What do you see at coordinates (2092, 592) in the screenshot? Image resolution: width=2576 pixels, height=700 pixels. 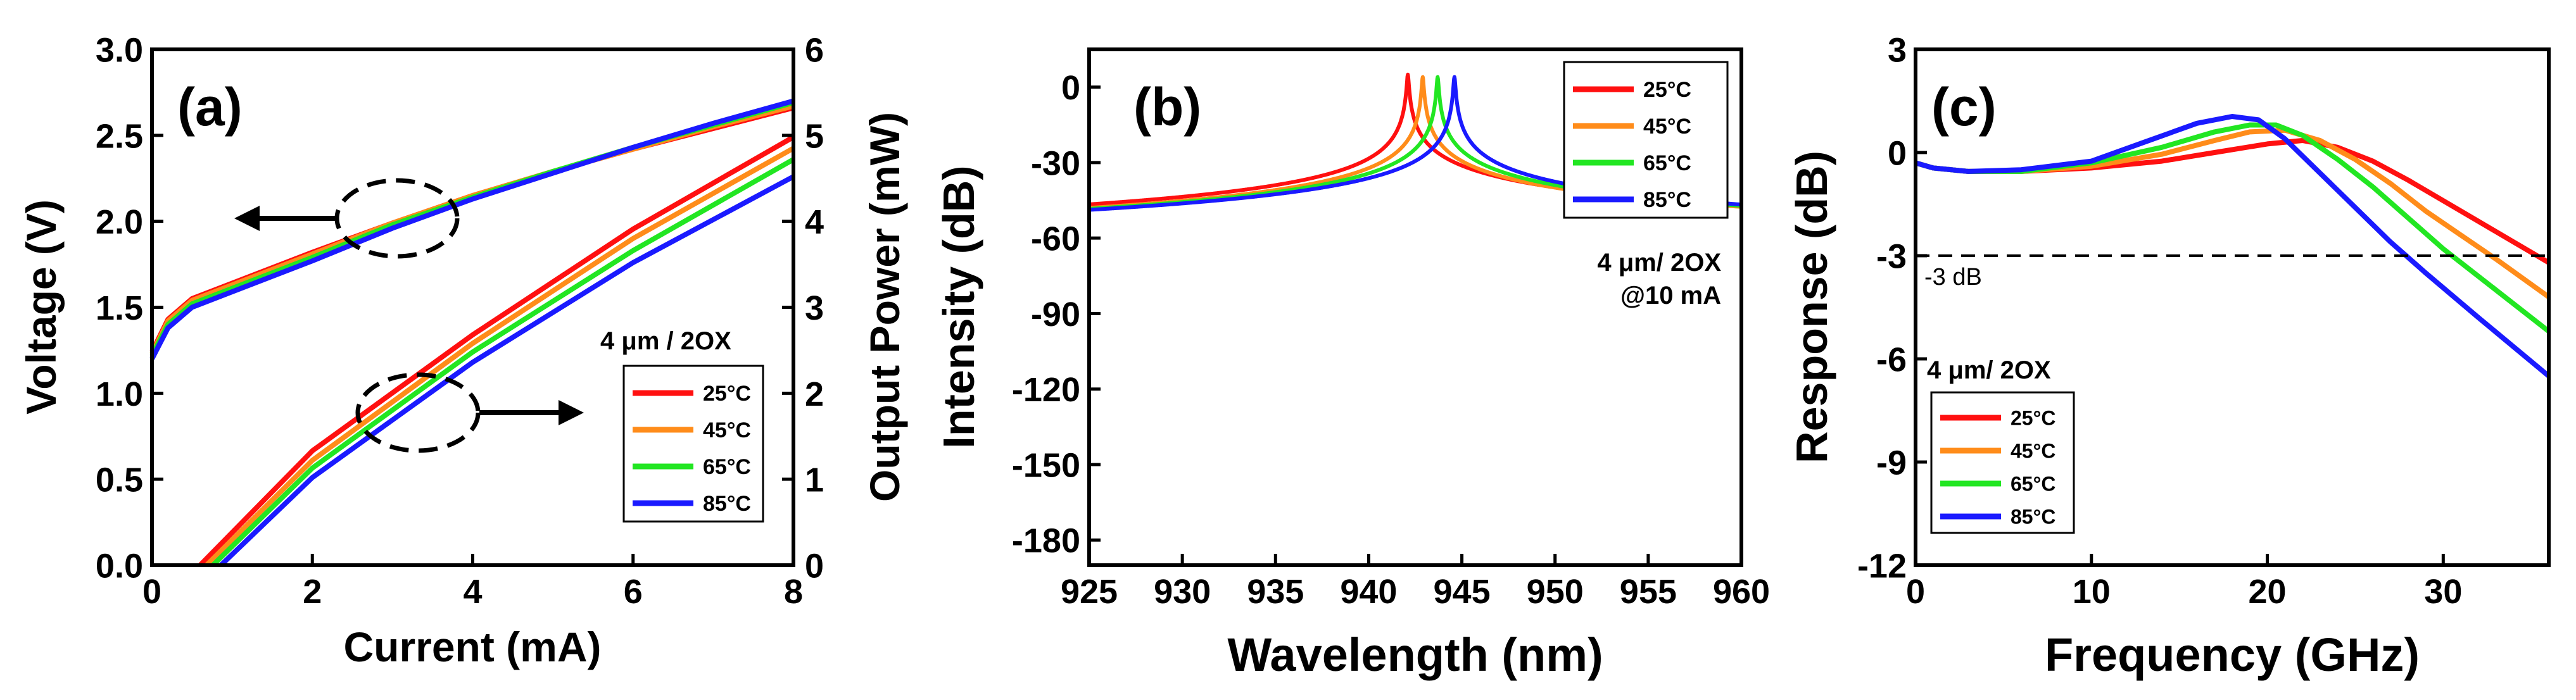 I see `panel-c-xtick-label: 10` at bounding box center [2092, 592].